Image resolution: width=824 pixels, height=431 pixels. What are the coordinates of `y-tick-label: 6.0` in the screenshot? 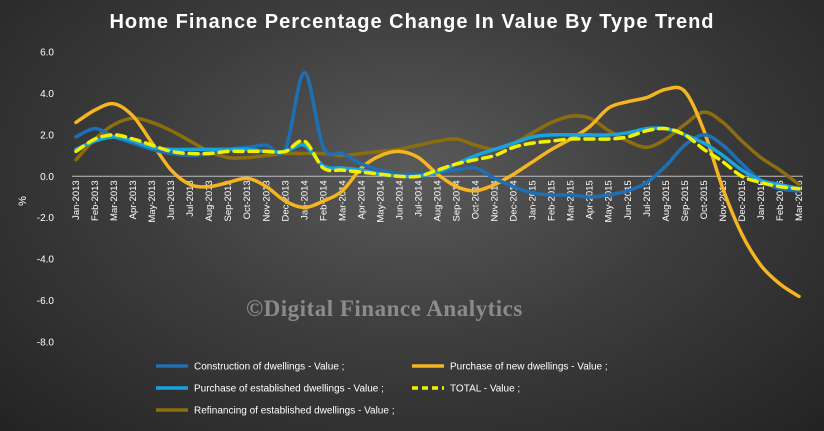 It's located at (47, 53).